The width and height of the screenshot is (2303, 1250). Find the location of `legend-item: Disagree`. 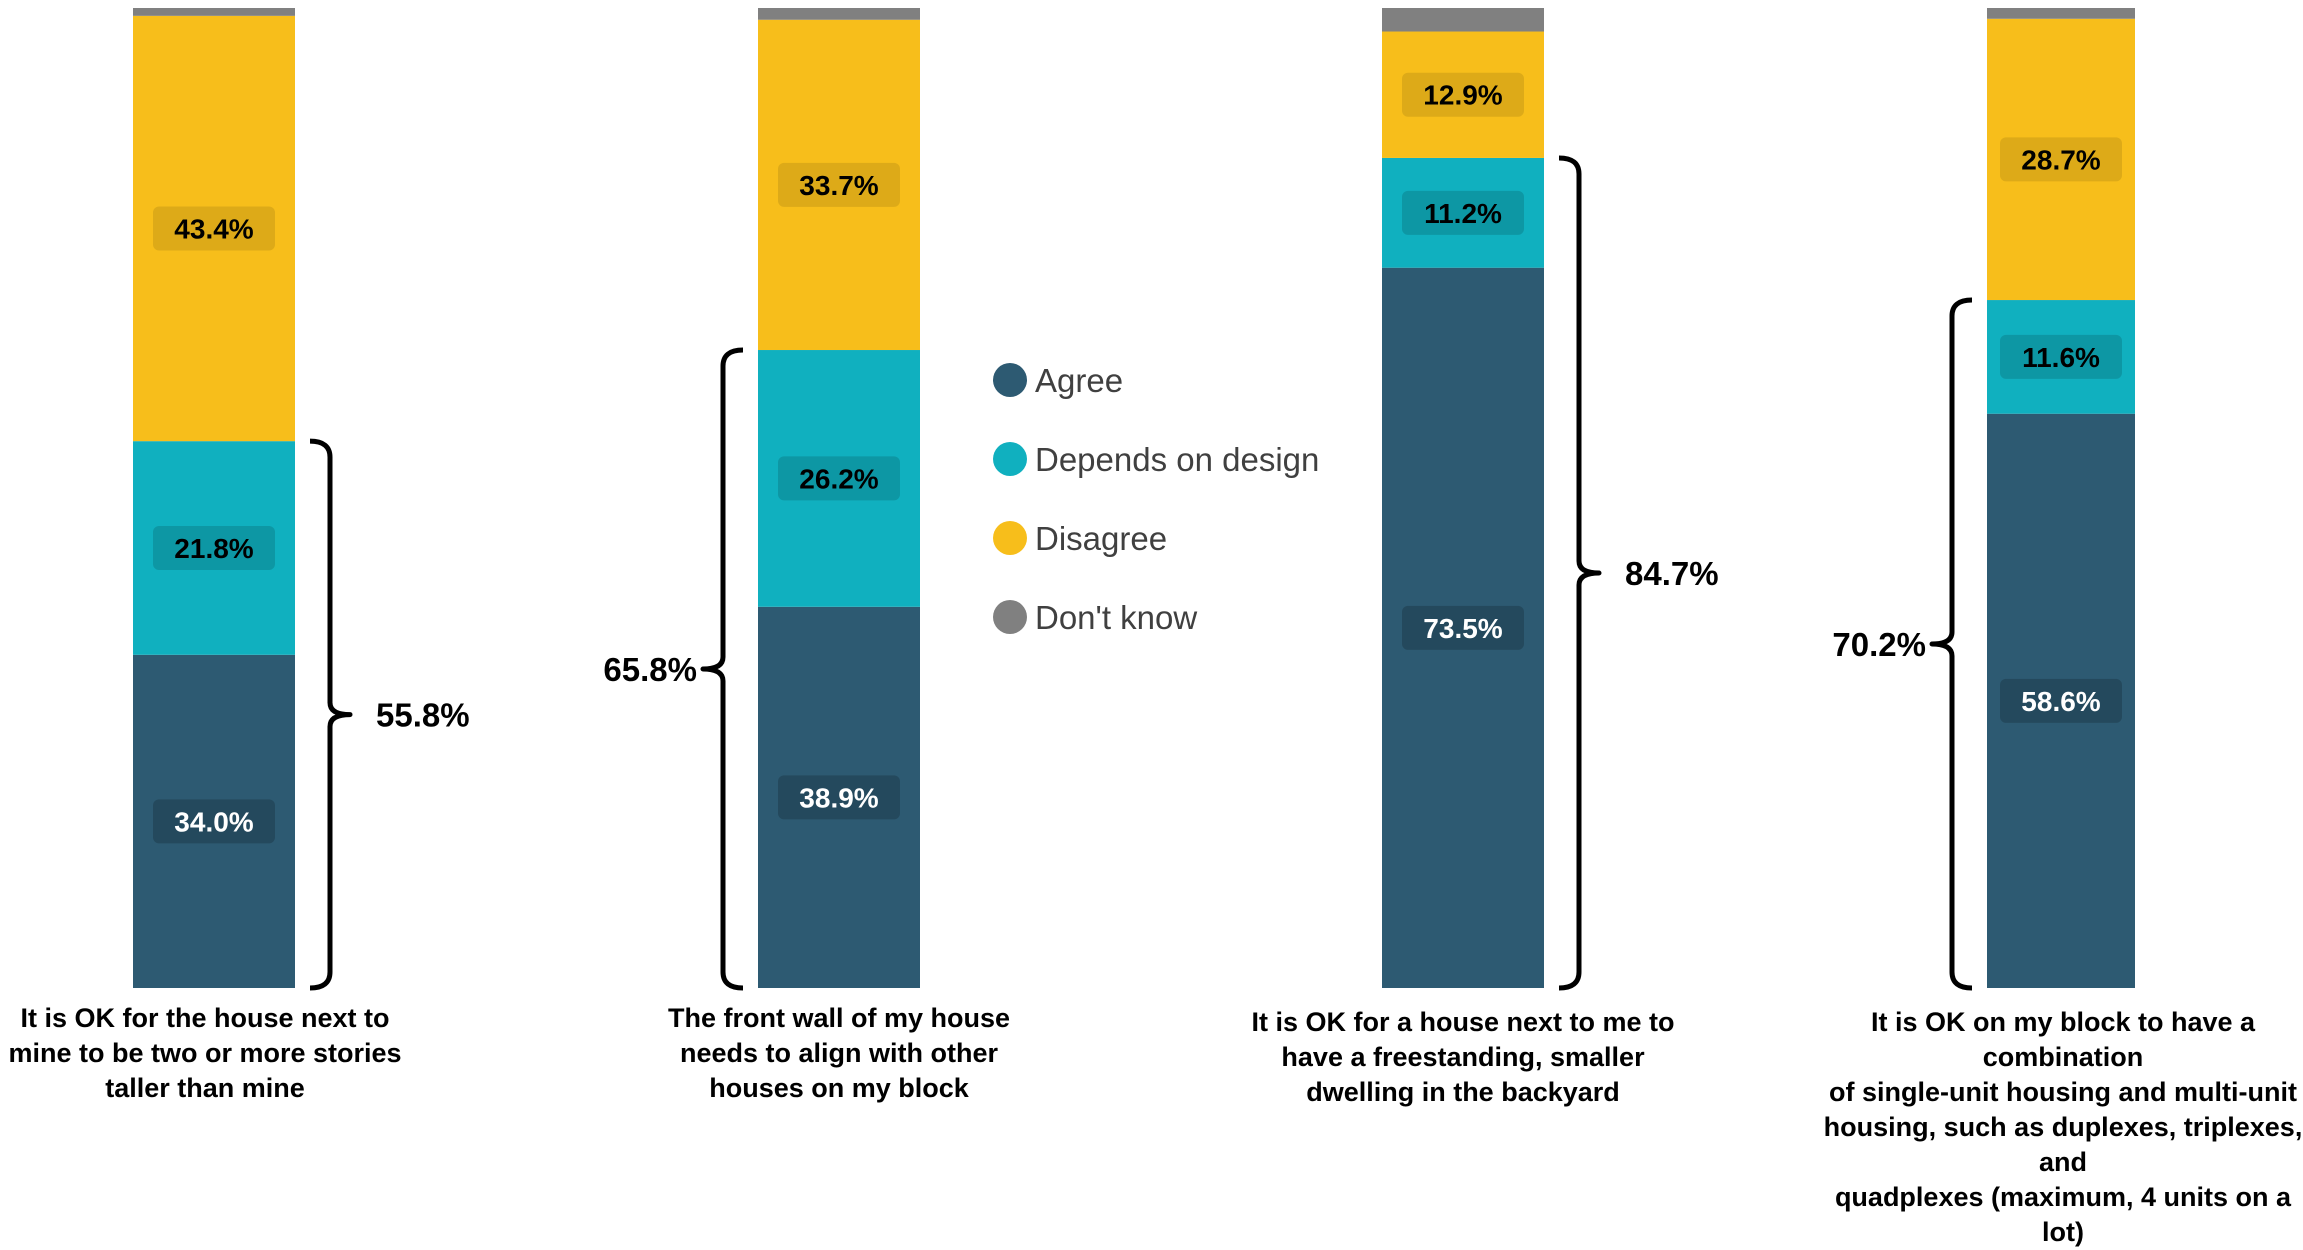

legend-item: Disagree is located at coordinates (1080, 538).